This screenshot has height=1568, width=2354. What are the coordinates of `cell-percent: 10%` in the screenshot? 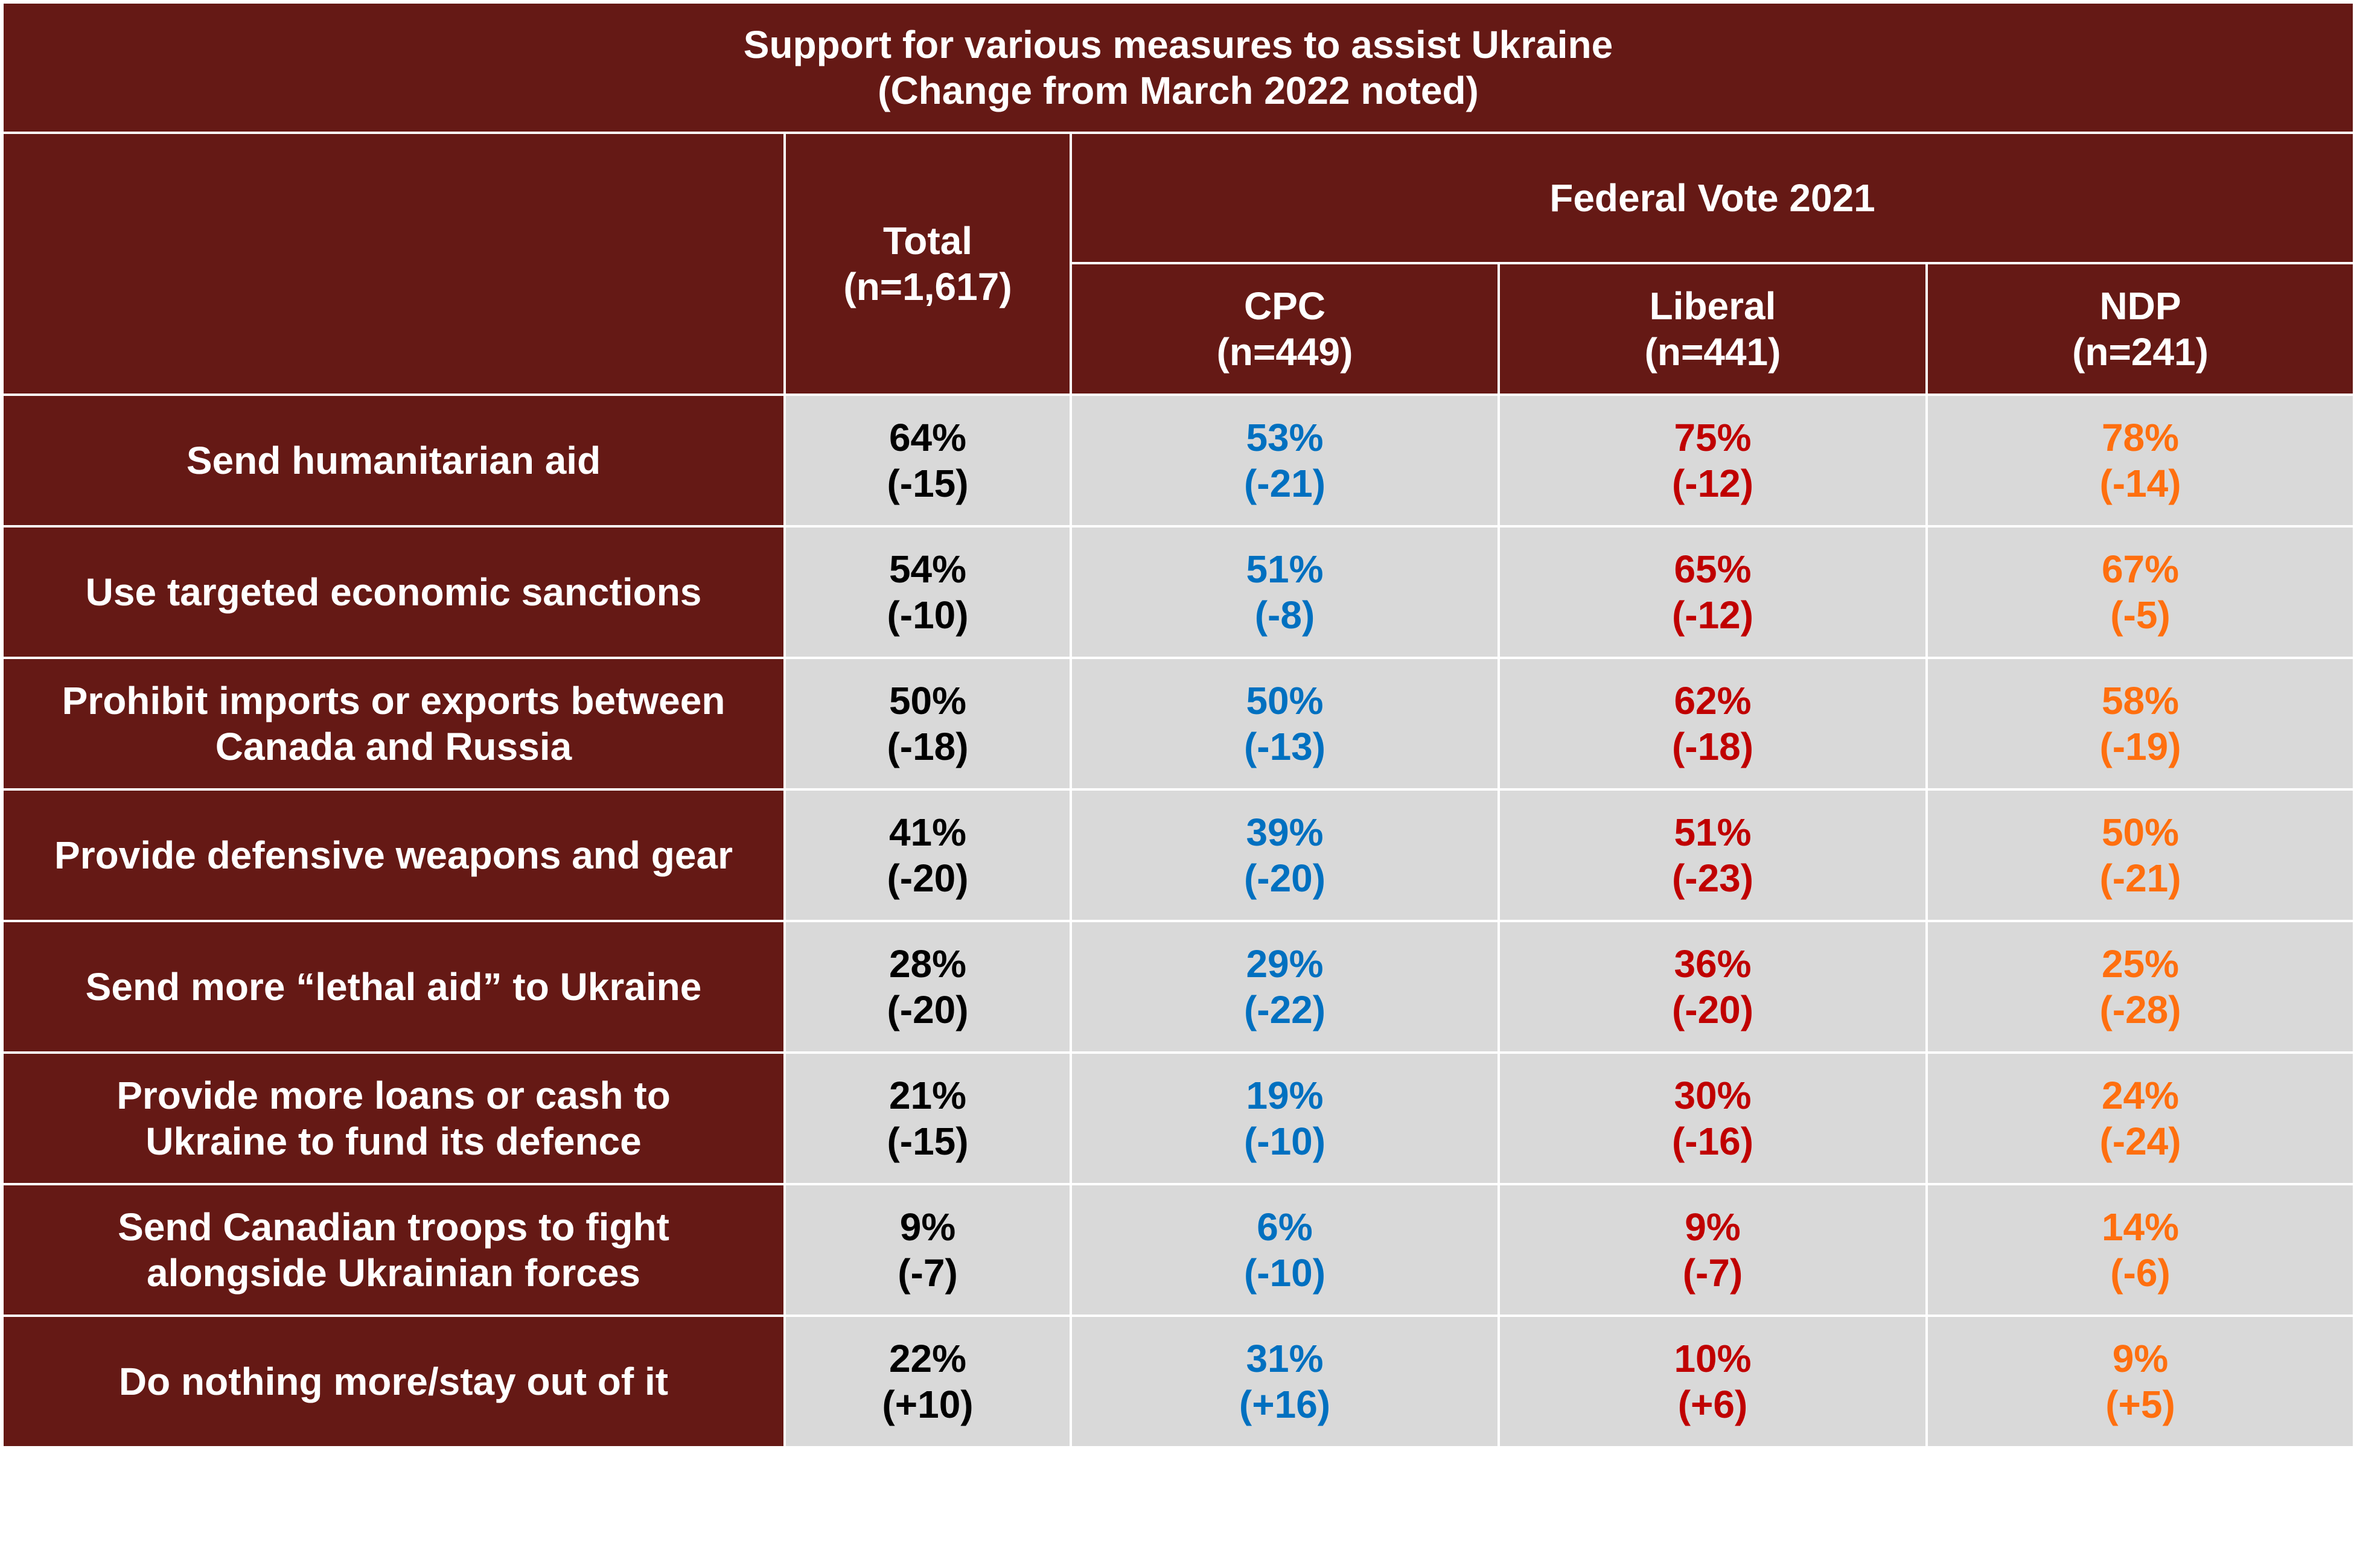 It's located at (1713, 1358).